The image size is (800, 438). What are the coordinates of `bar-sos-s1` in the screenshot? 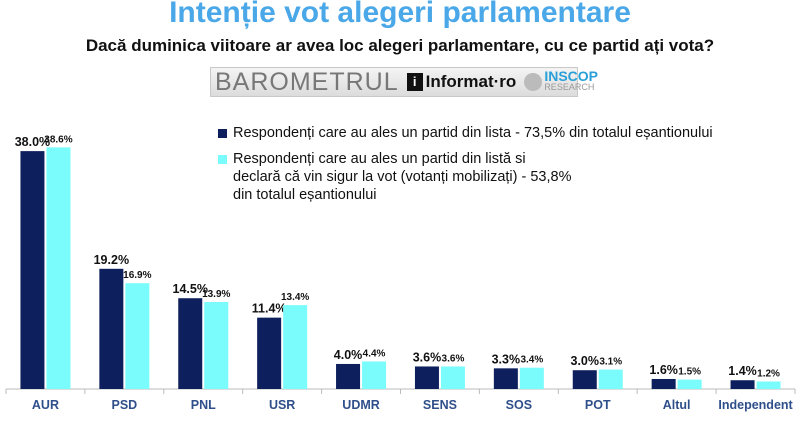 It's located at (505, 378).